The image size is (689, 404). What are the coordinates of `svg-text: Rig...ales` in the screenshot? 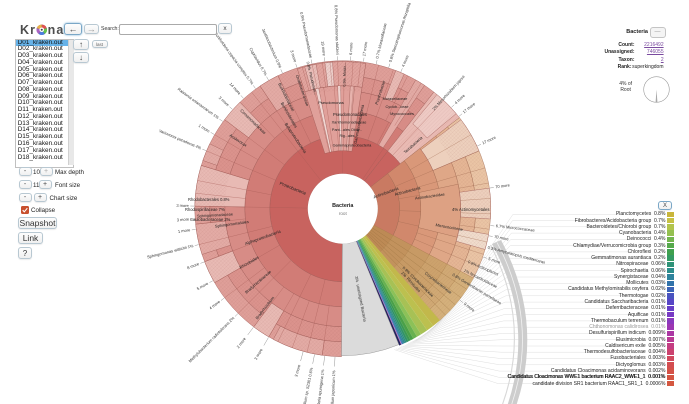 It's located at (347, 136).